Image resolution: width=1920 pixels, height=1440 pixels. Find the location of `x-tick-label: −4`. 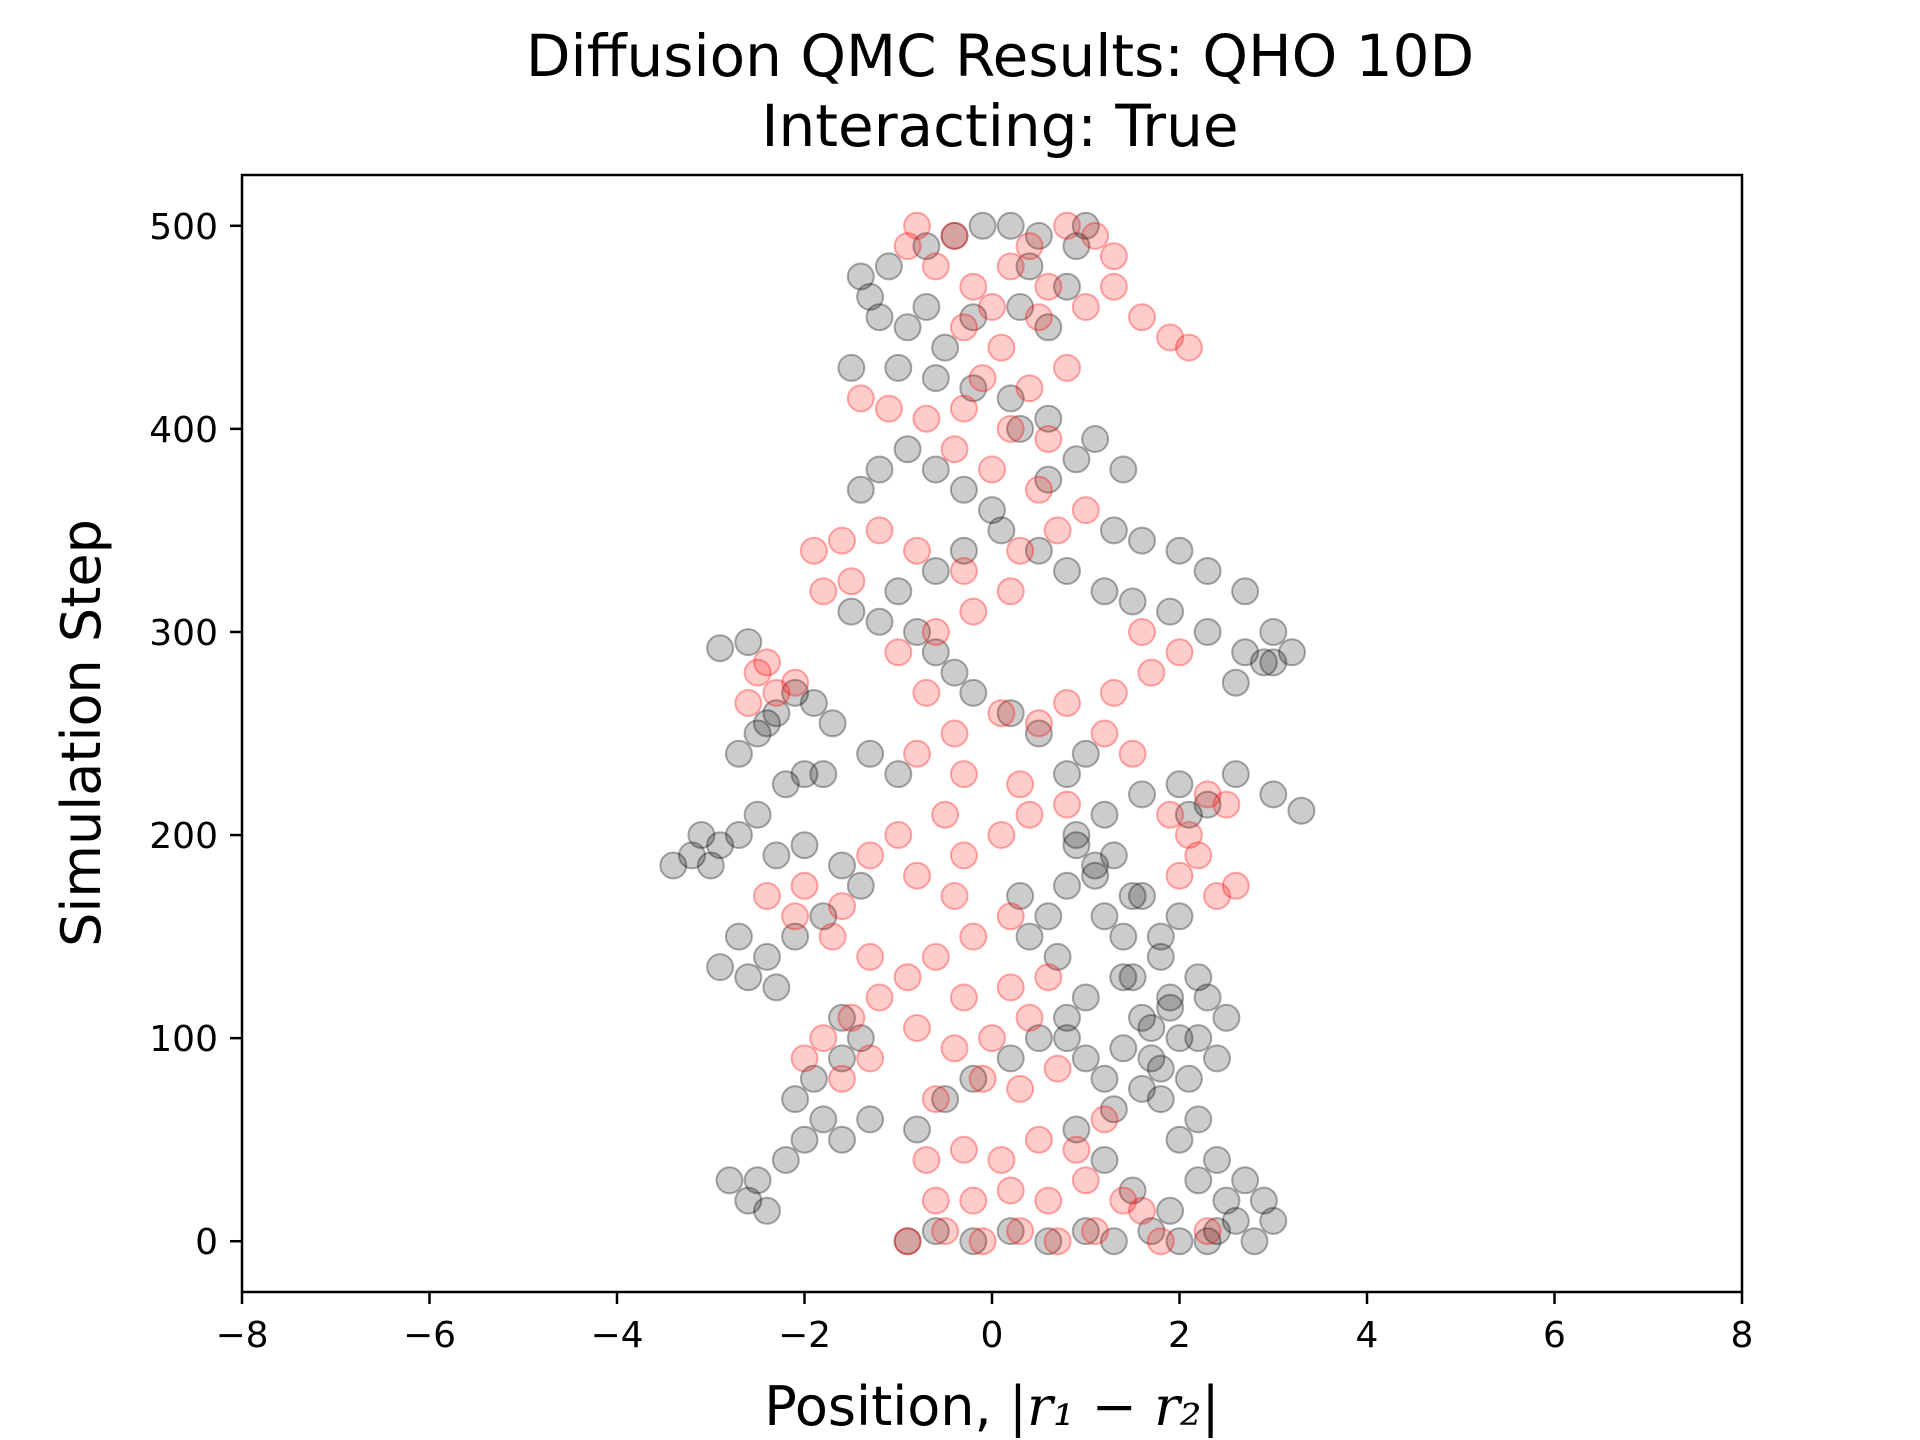

x-tick-label: −4 is located at coordinates (616, 1335).